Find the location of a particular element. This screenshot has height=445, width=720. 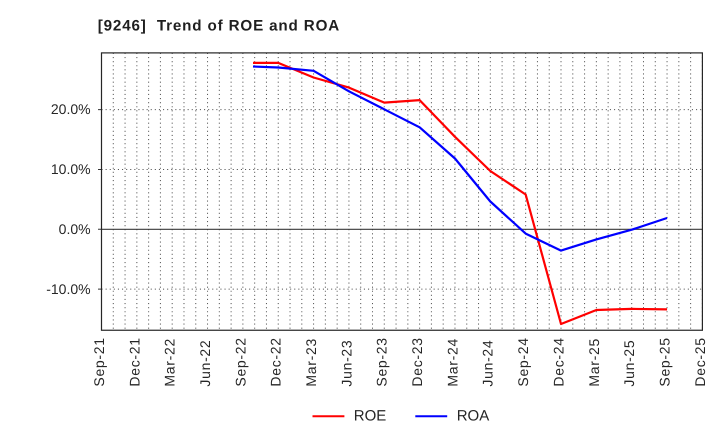

svg-text: Sep-21 is located at coordinates (99, 361).